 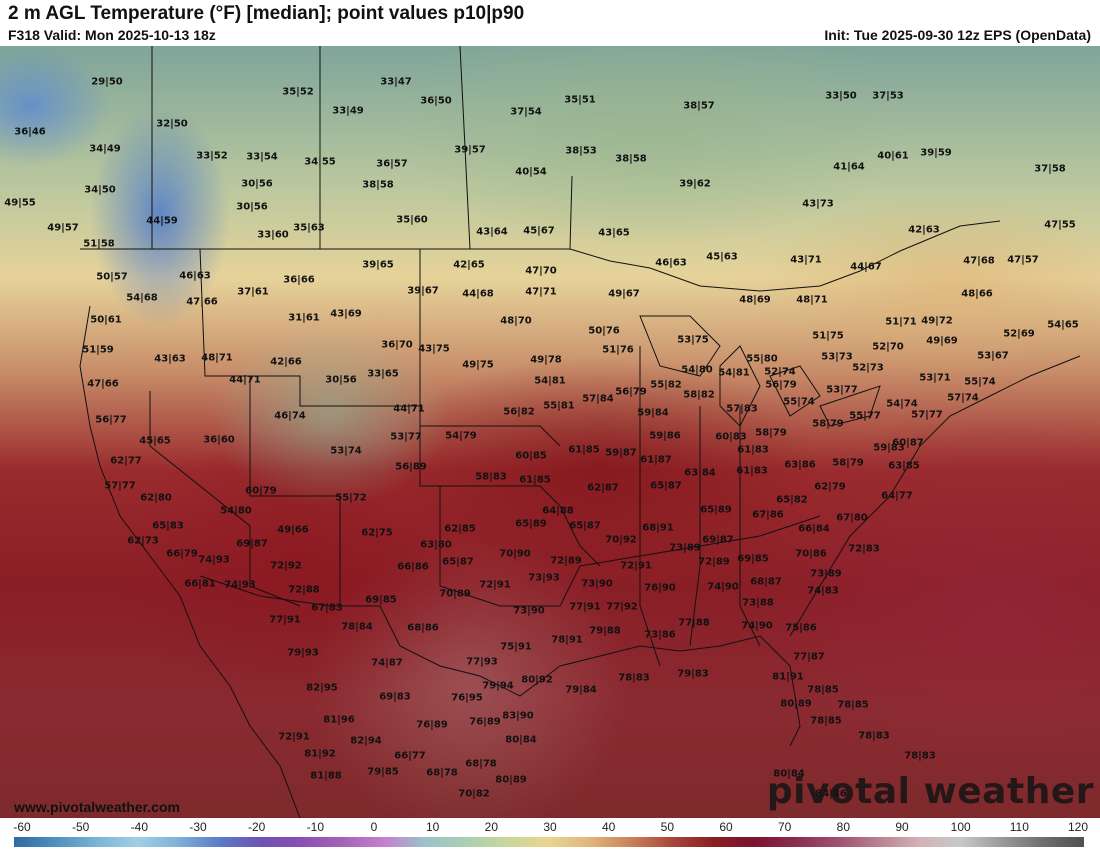 I want to click on point-value-label: 52|74, so click(x=780, y=372).